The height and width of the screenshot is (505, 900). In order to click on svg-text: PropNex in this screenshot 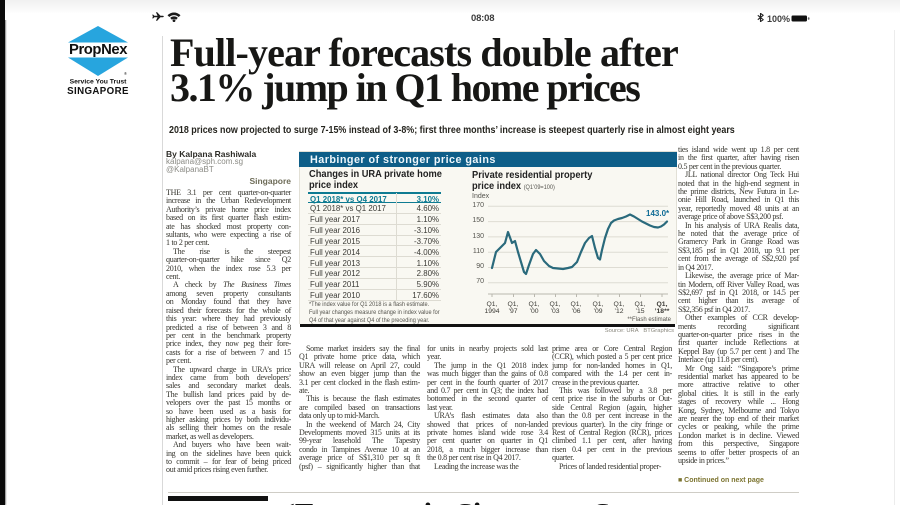, I will do `click(98, 50)`.